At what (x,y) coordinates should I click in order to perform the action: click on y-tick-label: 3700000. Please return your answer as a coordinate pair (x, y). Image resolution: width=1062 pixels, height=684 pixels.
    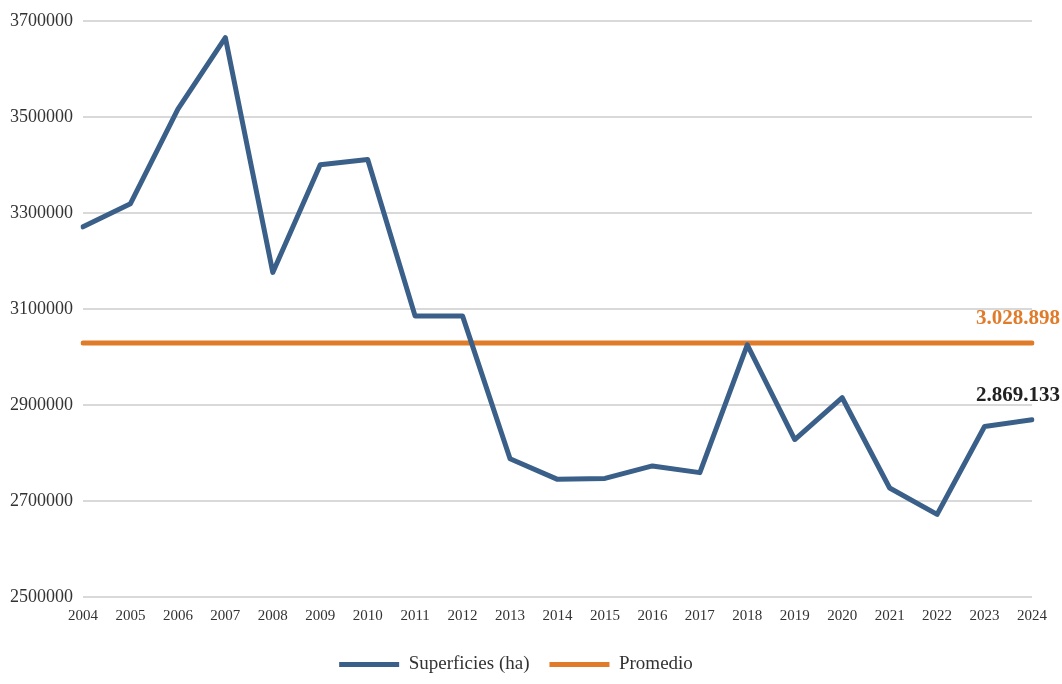
    Looking at the image, I should click on (41, 19).